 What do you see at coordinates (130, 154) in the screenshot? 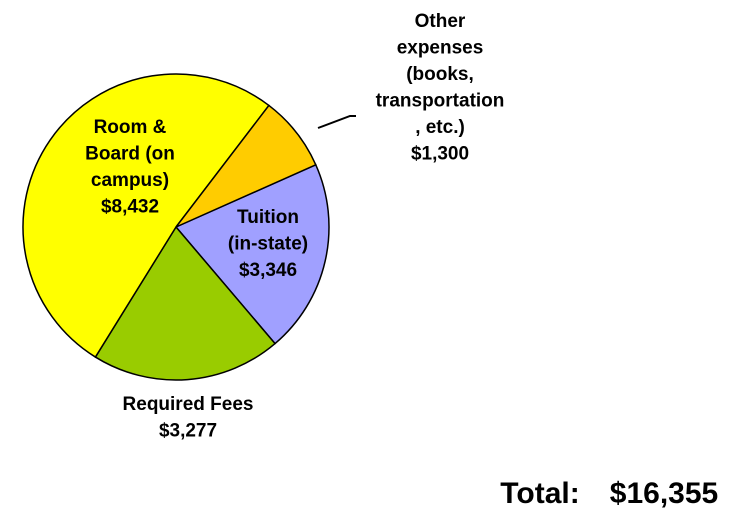
I see `label-line: Board (on` at bounding box center [130, 154].